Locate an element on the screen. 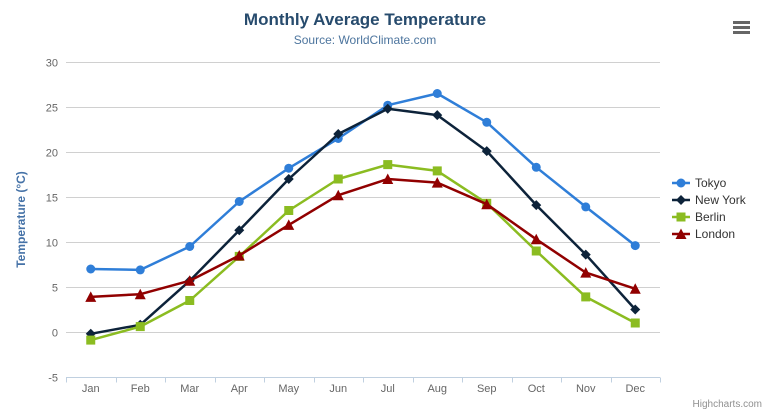 The width and height of the screenshot is (769, 416). chart-legend: Tokyo New York Berlin London is located at coordinates (709, 208).